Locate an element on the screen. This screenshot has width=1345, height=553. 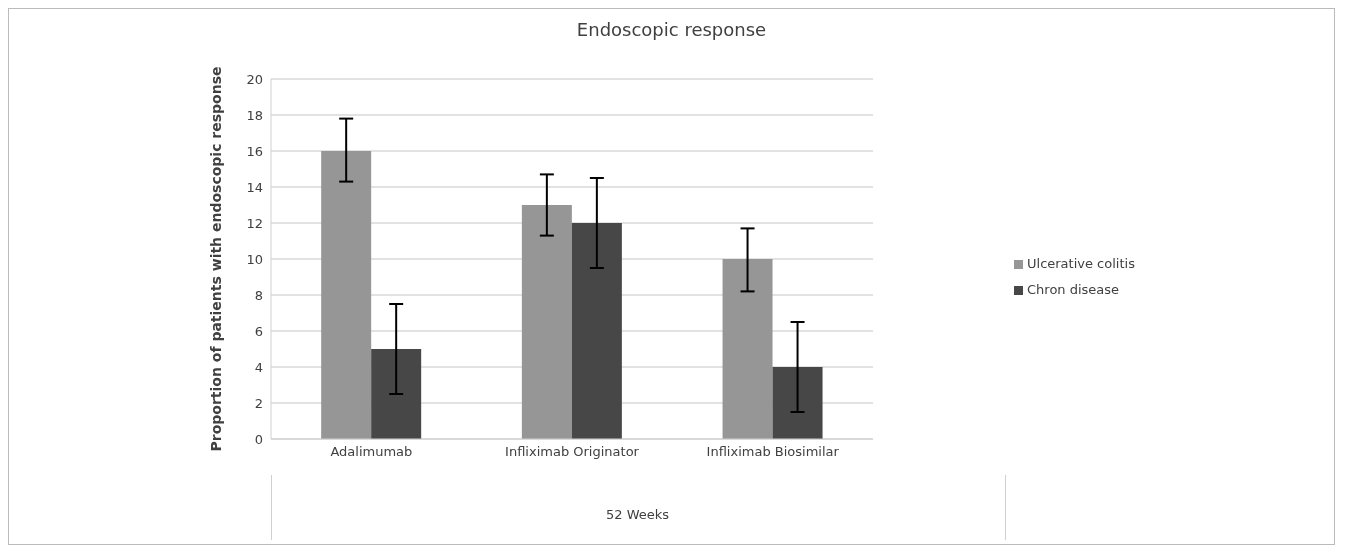
y-tick-label: 16 is located at coordinates (254, 151).